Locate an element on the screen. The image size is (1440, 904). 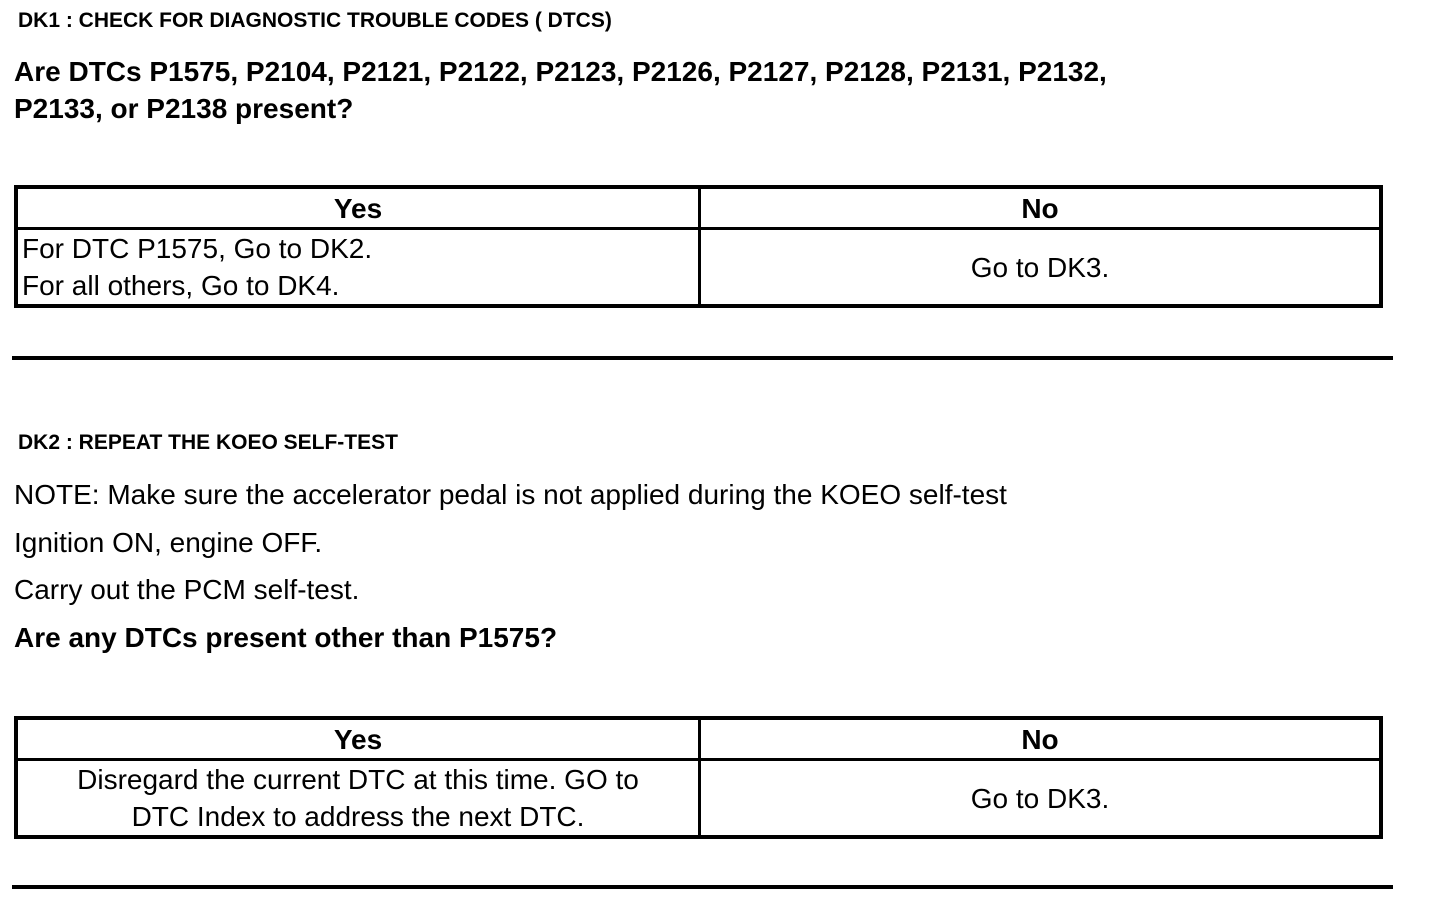
dk2-step1: Ignition ON, engine OFF. is located at coordinates (168, 542).